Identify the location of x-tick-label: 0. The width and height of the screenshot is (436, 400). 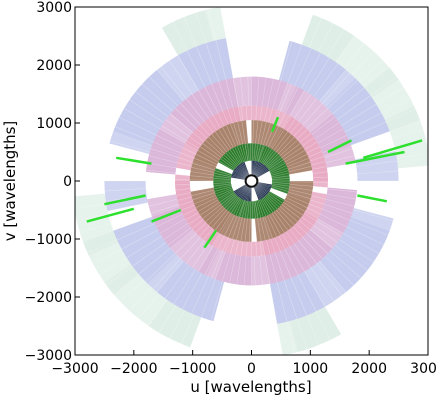
(251, 369).